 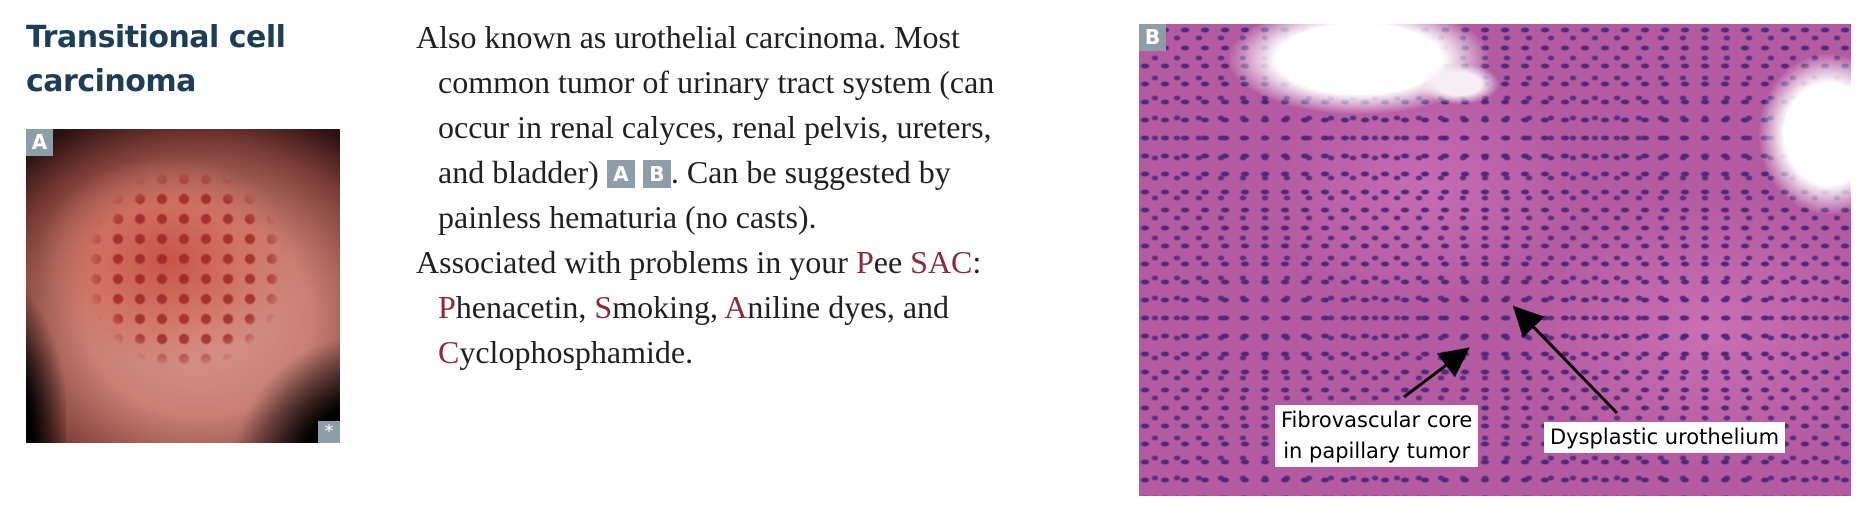 What do you see at coordinates (627, 217) in the screenshot?
I see `para1-line-5: painless hematuria (no casts).` at bounding box center [627, 217].